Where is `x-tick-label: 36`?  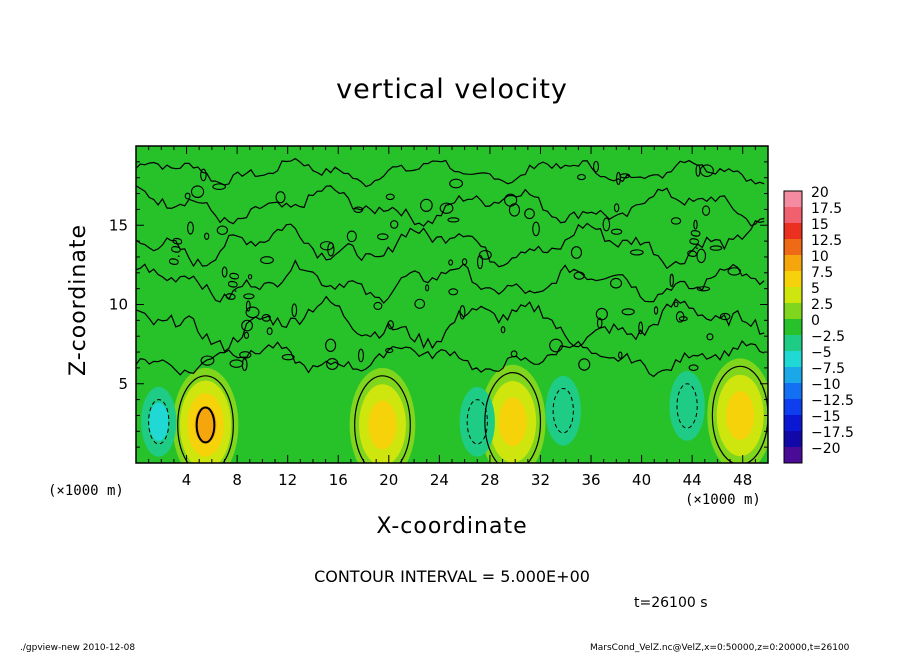
x-tick-label: 36 is located at coordinates (590, 480).